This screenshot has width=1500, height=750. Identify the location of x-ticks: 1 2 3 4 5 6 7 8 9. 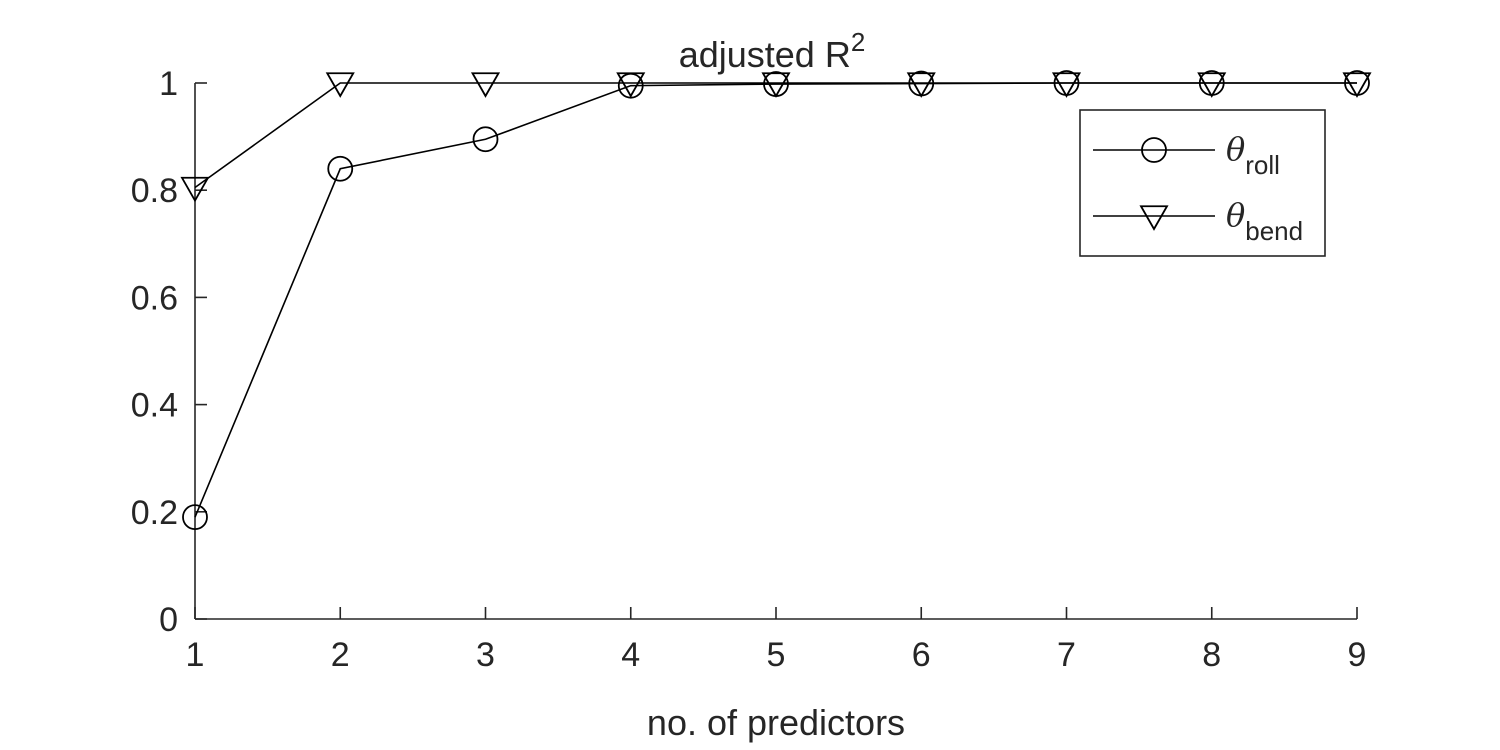
(776, 640).